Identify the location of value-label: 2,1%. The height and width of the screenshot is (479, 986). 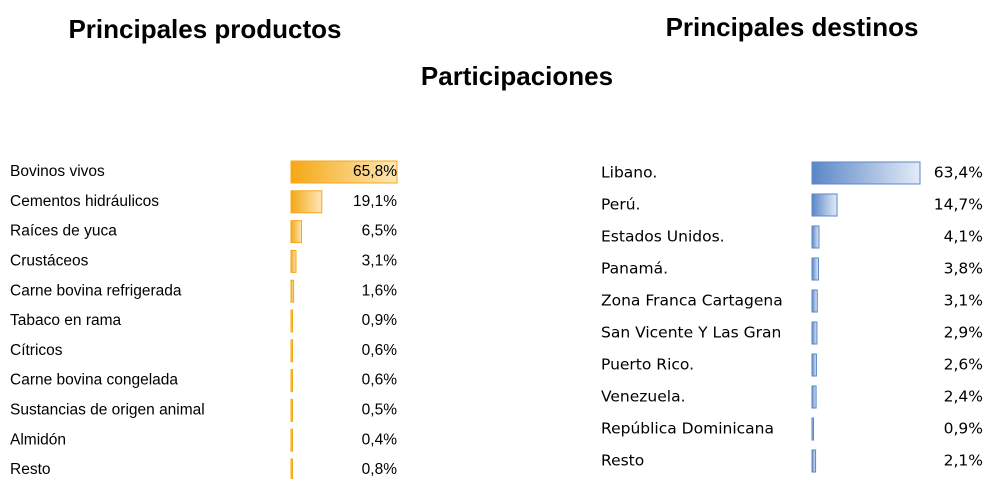
(963, 461).